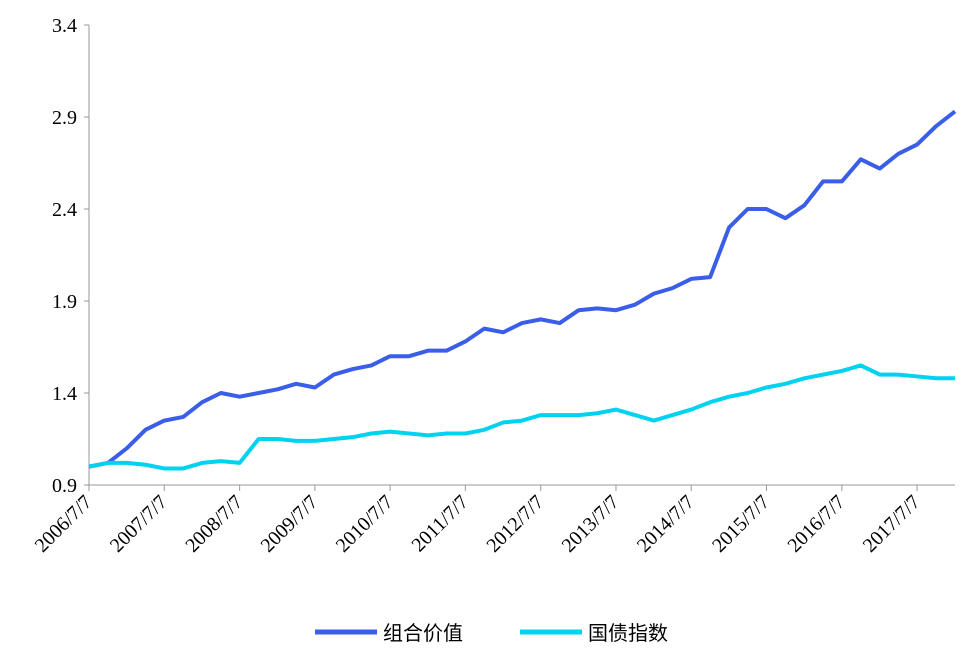 The width and height of the screenshot is (969, 657). Describe the element at coordinates (666, 524) in the screenshot. I see `x-tick-label: 2014/7/7` at that location.